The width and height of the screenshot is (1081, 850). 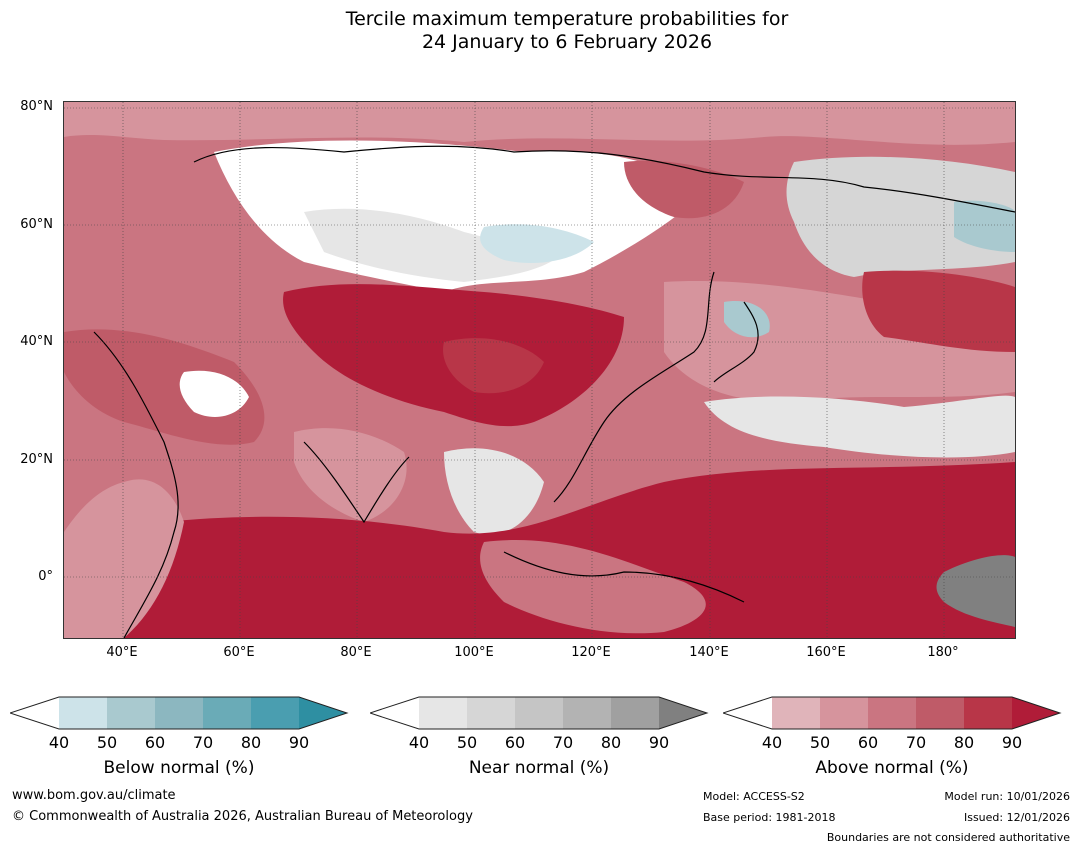 I want to click on tick-near-70: 70, so click(x=563, y=742).